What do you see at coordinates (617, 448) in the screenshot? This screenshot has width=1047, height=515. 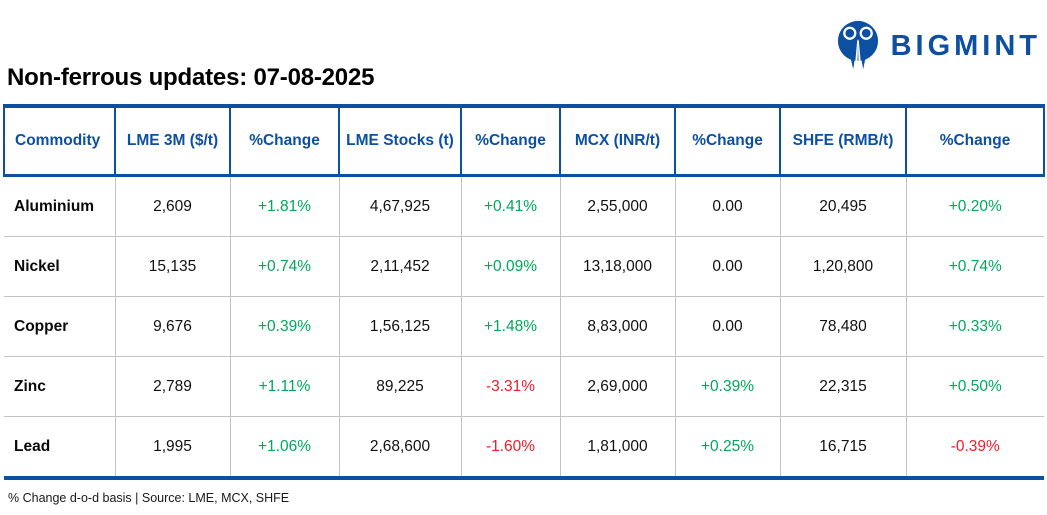 I see `mcx-cell: 1,81,000` at bounding box center [617, 448].